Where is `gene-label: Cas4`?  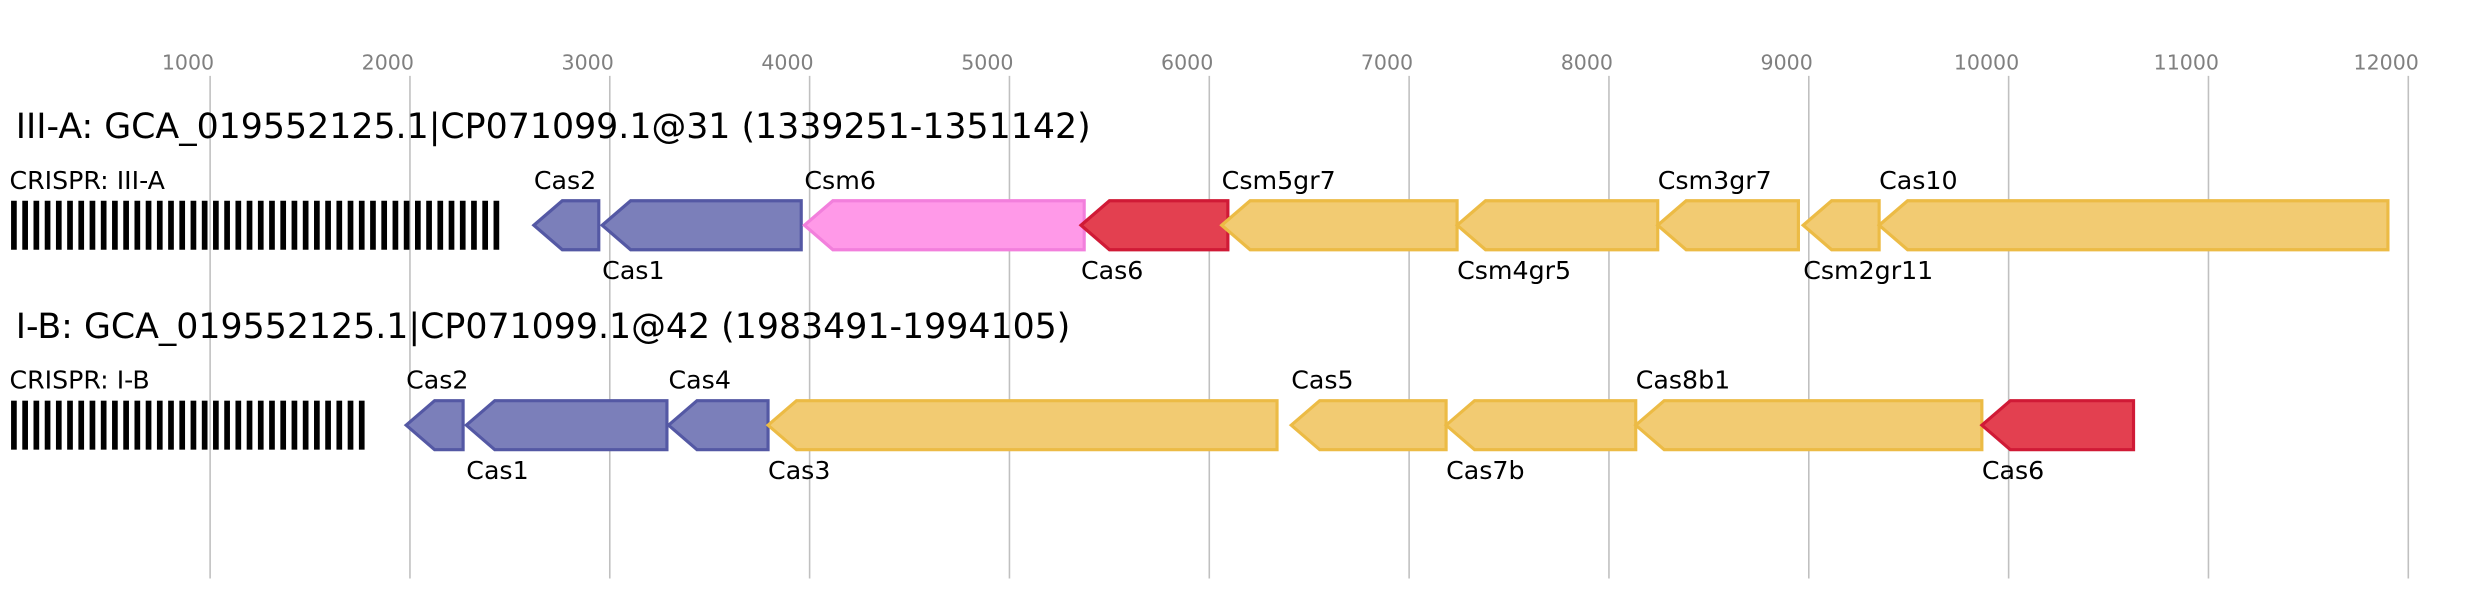
gene-label: Cas4 is located at coordinates (700, 380).